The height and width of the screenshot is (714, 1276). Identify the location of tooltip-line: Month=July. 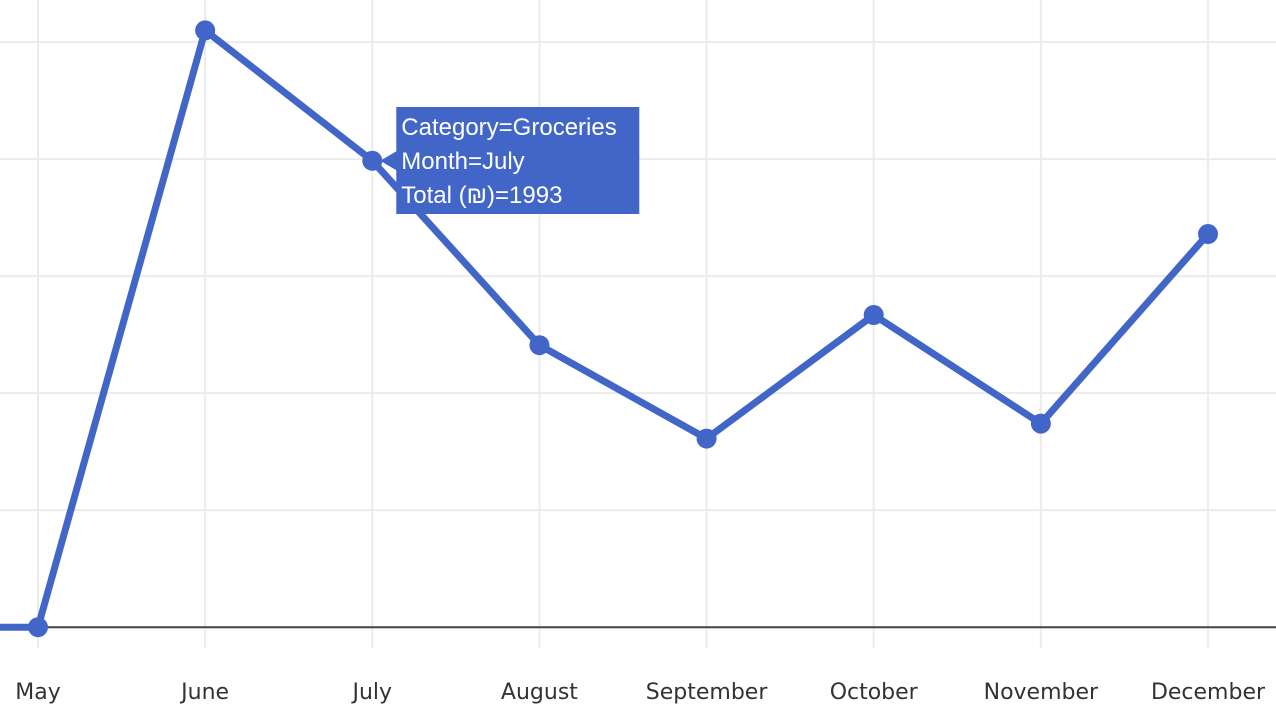
(462, 161).